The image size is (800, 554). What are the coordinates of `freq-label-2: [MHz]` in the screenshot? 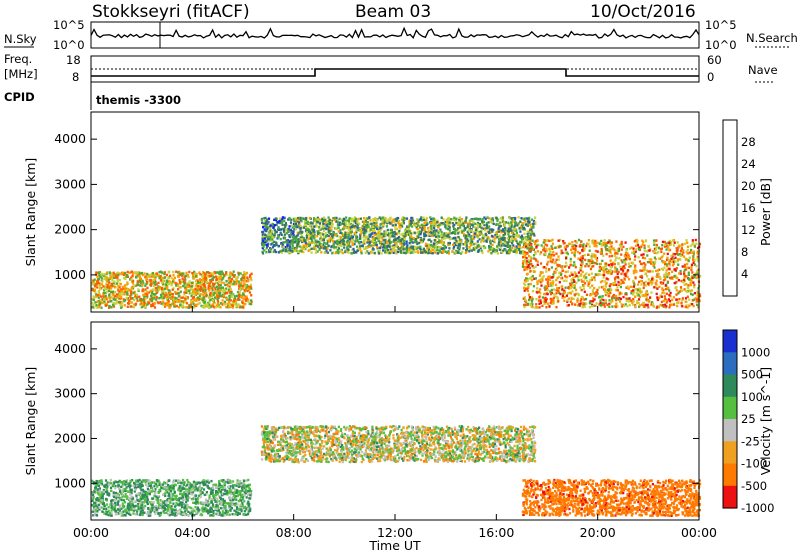 It's located at (21, 74).